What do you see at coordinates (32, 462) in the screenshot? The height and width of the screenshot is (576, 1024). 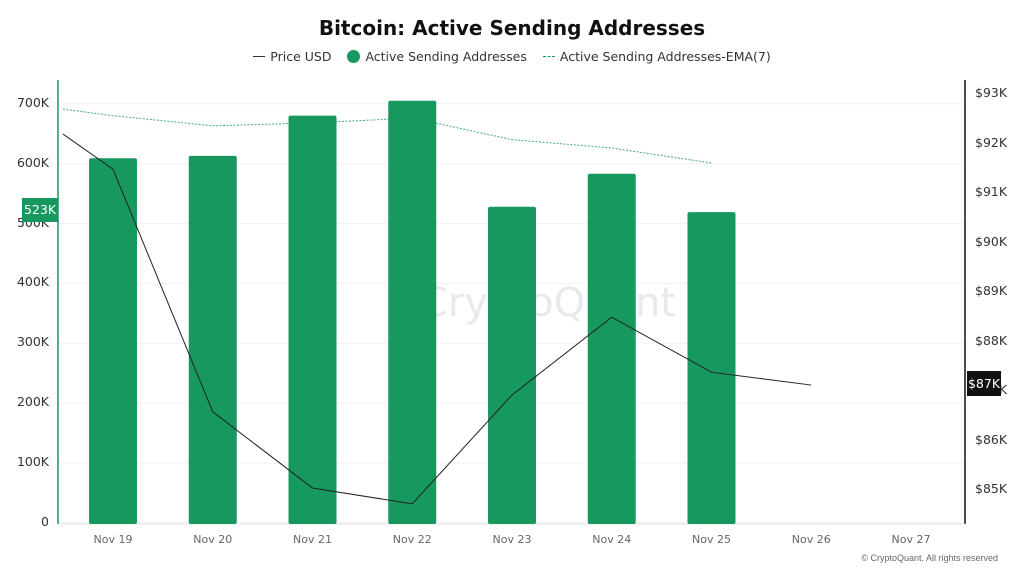 I see `left-tick-label: 100K` at bounding box center [32, 462].